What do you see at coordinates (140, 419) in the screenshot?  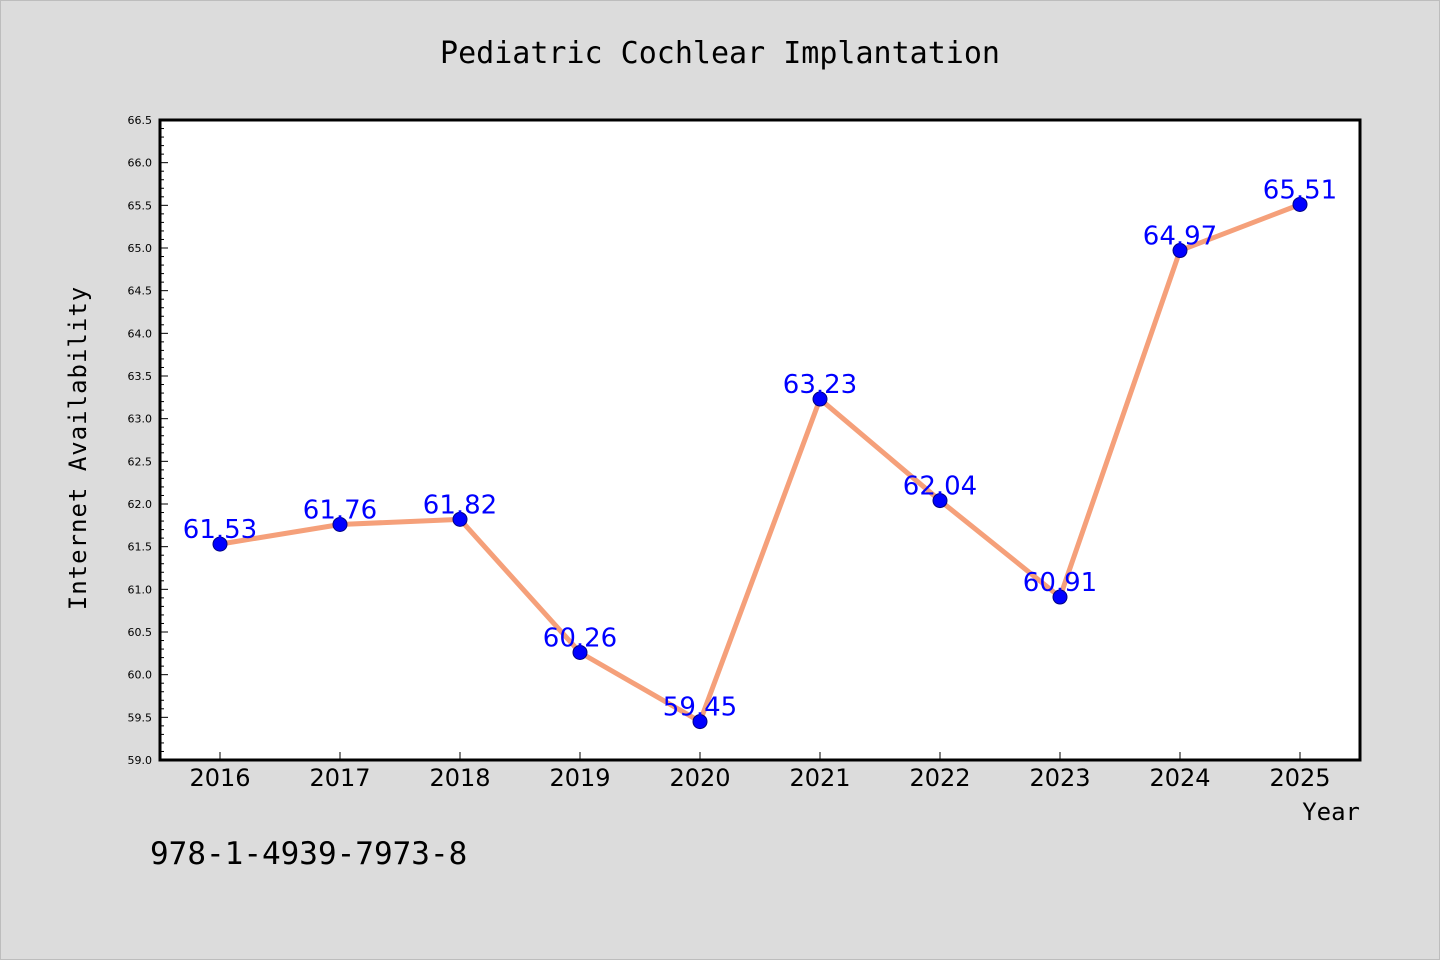 I see `y-tick-label: 63.0` at bounding box center [140, 419].